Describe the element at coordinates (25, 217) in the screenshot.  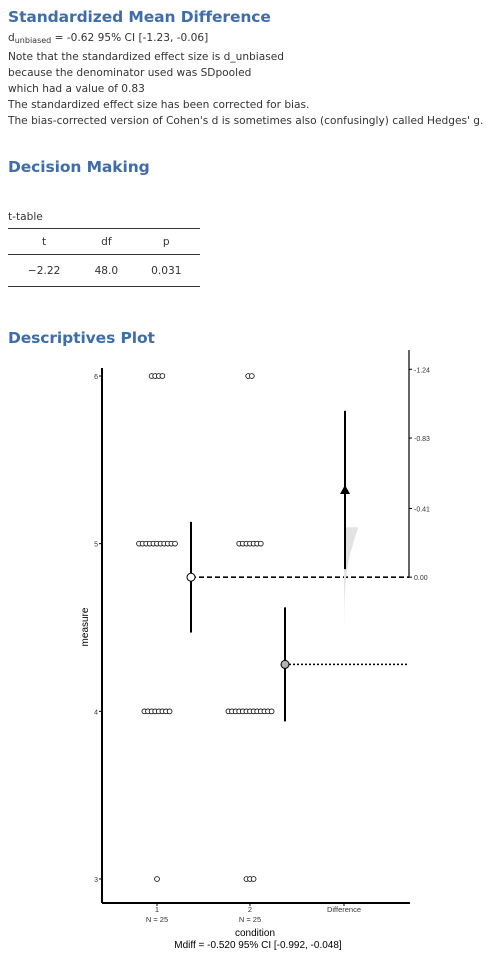
I see `t-table-caption: t-table` at that location.